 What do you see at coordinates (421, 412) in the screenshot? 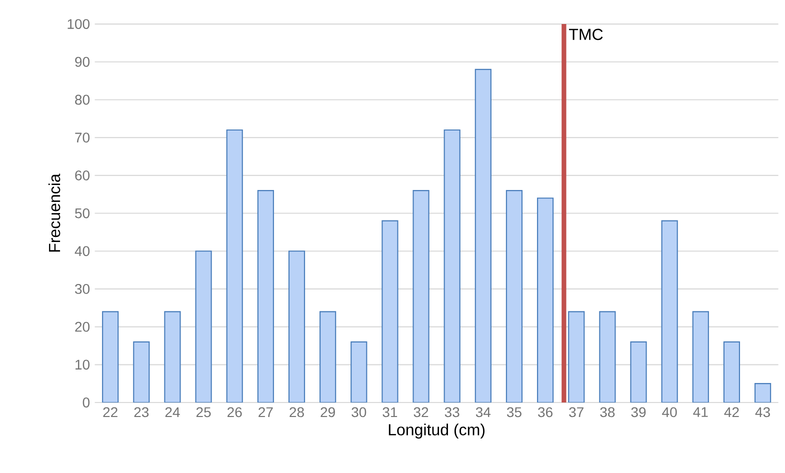
I see `x-tick-label: 32` at bounding box center [421, 412].